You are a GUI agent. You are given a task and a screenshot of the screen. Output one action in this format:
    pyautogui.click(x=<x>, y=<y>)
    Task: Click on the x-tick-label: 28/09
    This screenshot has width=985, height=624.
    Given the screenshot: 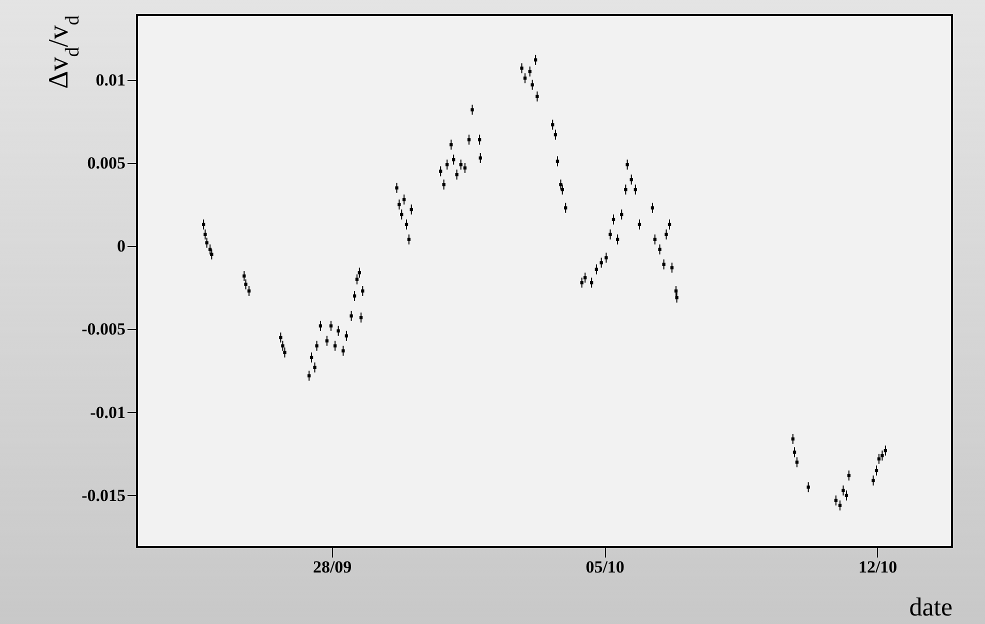 What is the action you would take?
    pyautogui.click(x=332, y=567)
    